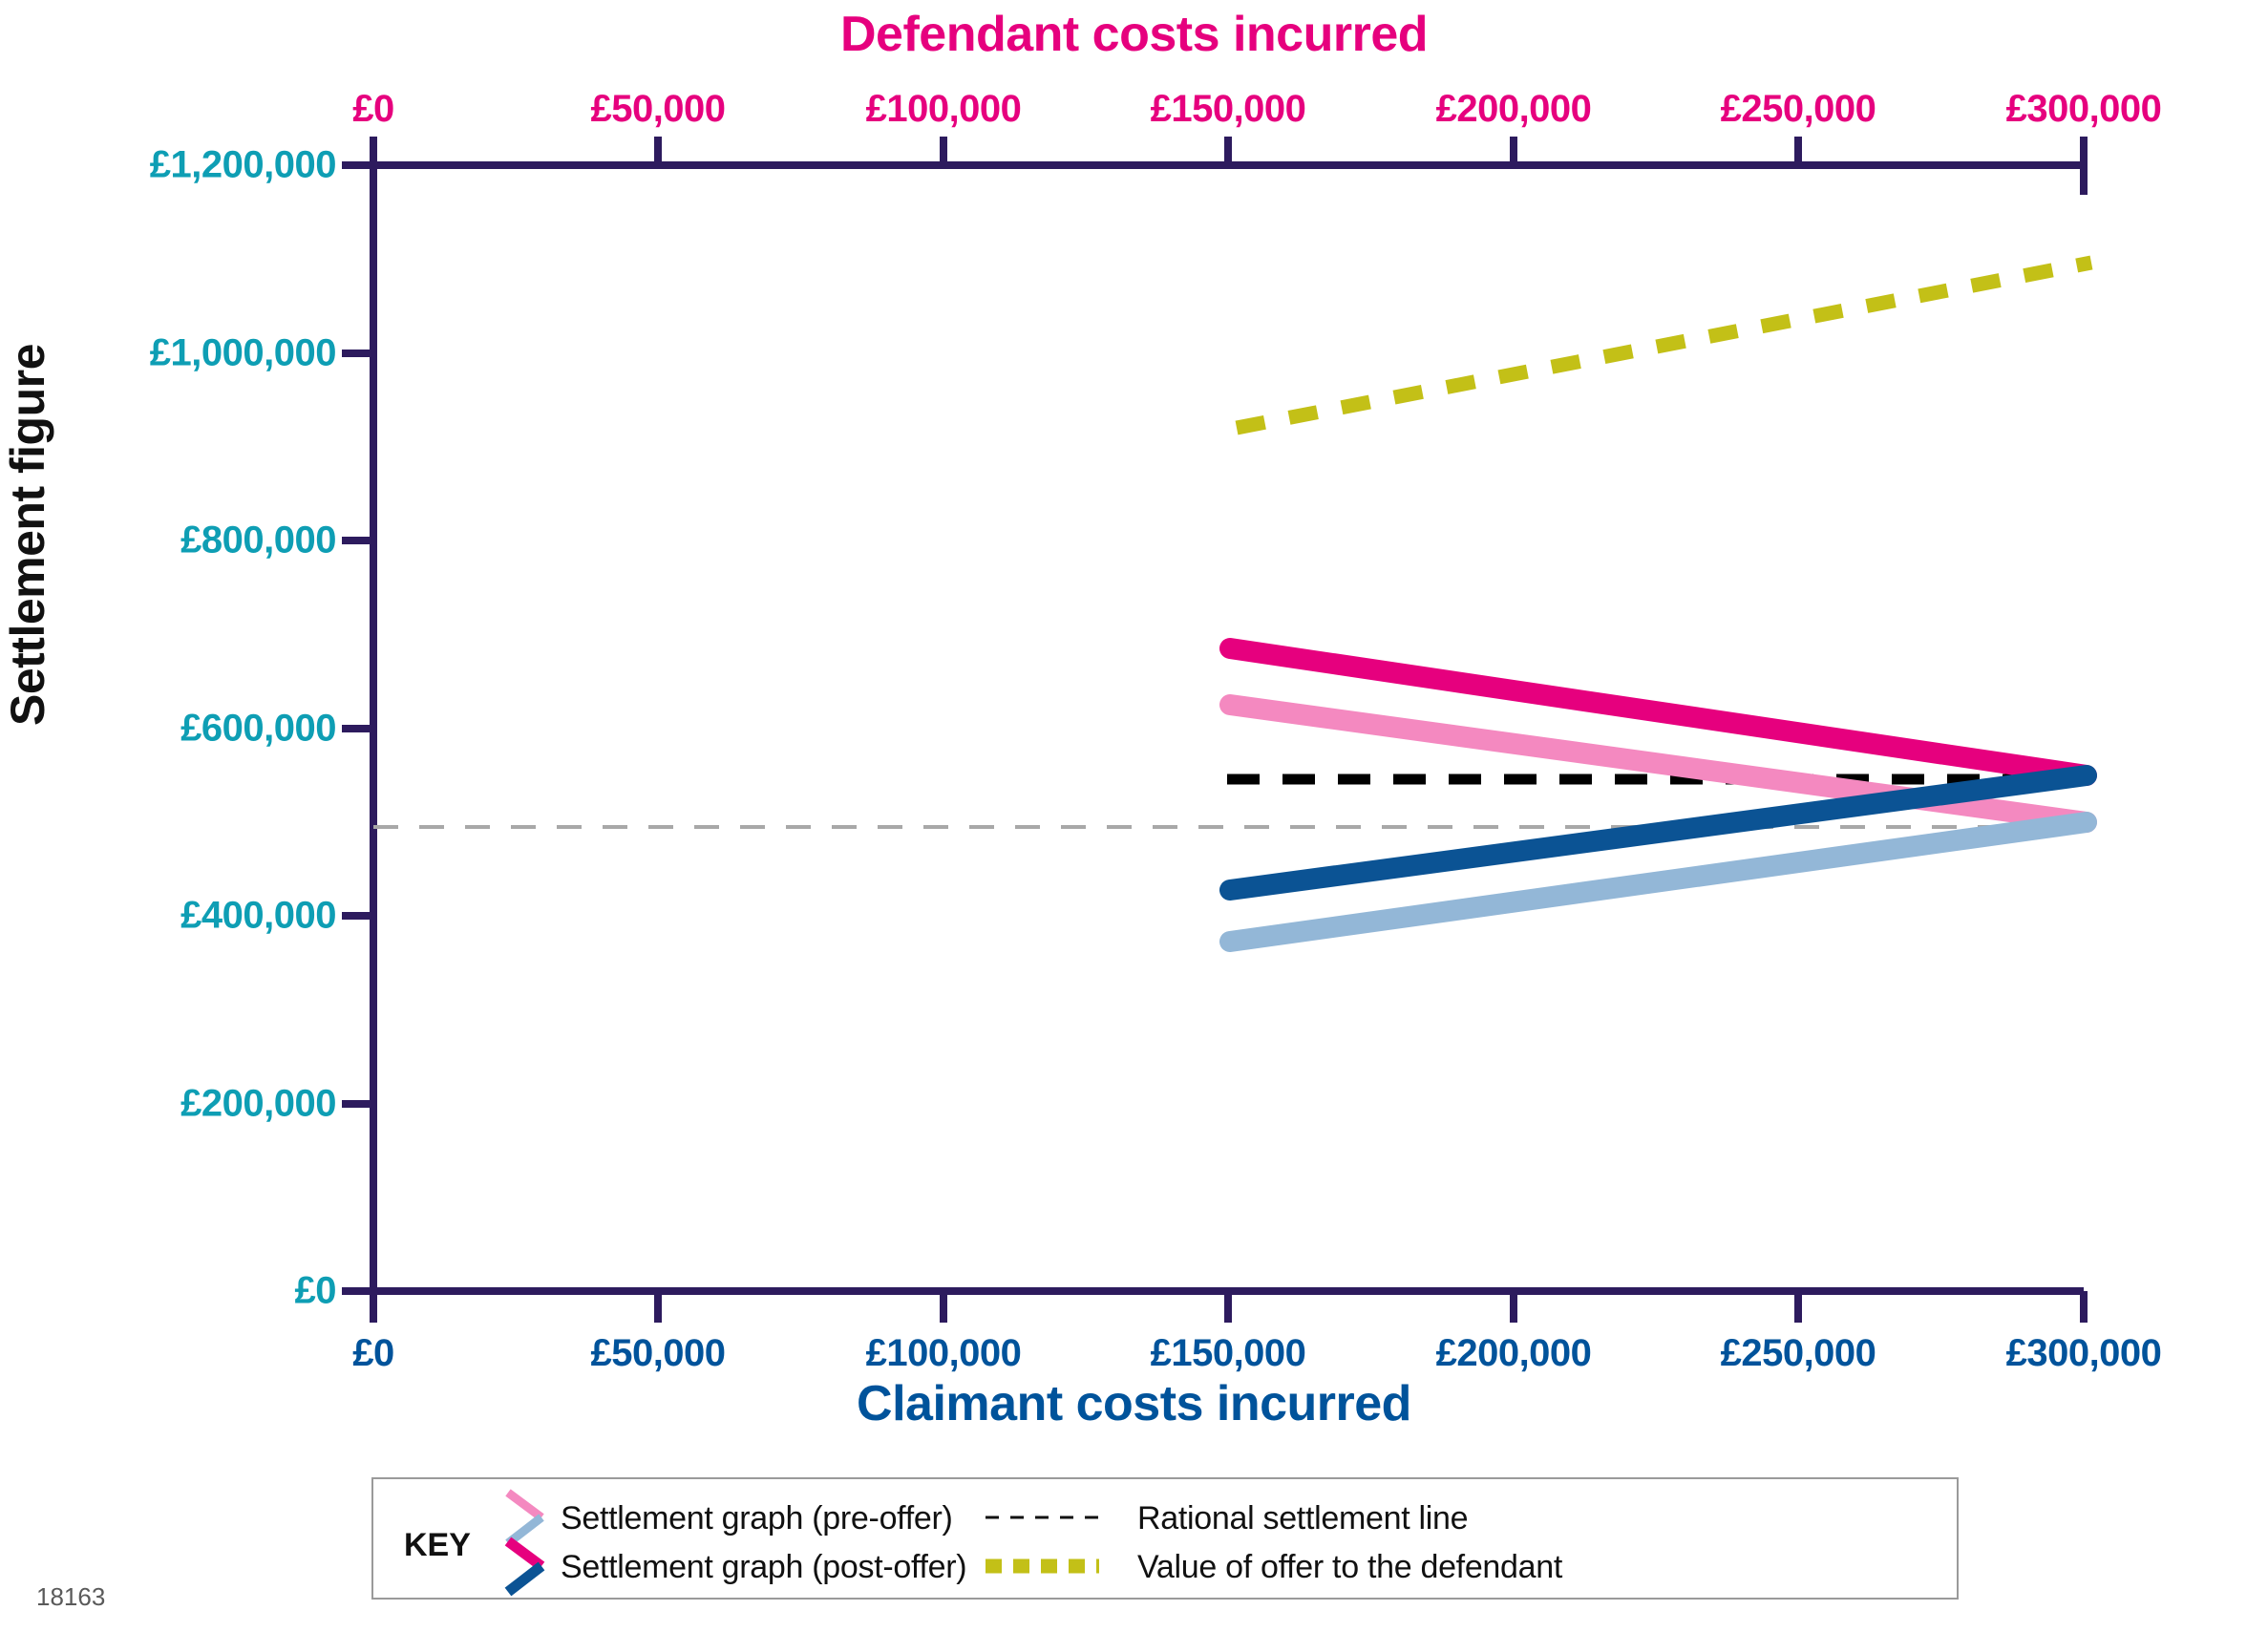 This screenshot has height=1632, width=2268. Describe the element at coordinates (1229, 1307) in the screenshot. I see `bottom-axis-ticks` at that location.